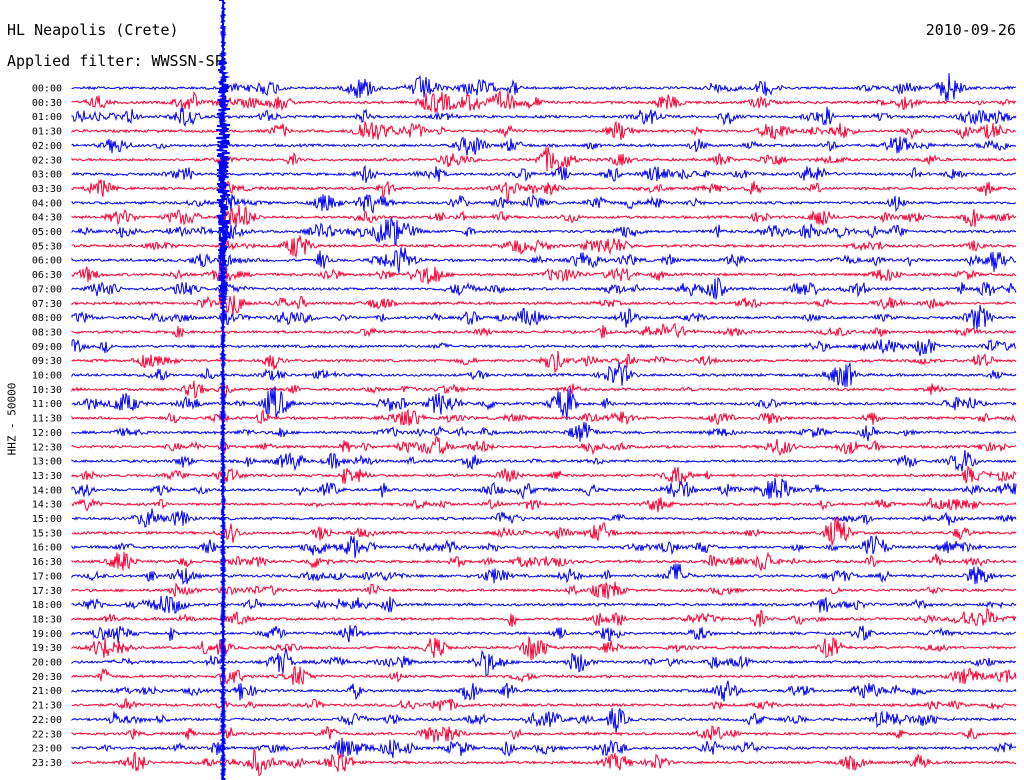 Image resolution: width=1024 pixels, height=780 pixels. Describe the element at coordinates (47, 562) in the screenshot. I see `row-time-label: 16:30` at that location.